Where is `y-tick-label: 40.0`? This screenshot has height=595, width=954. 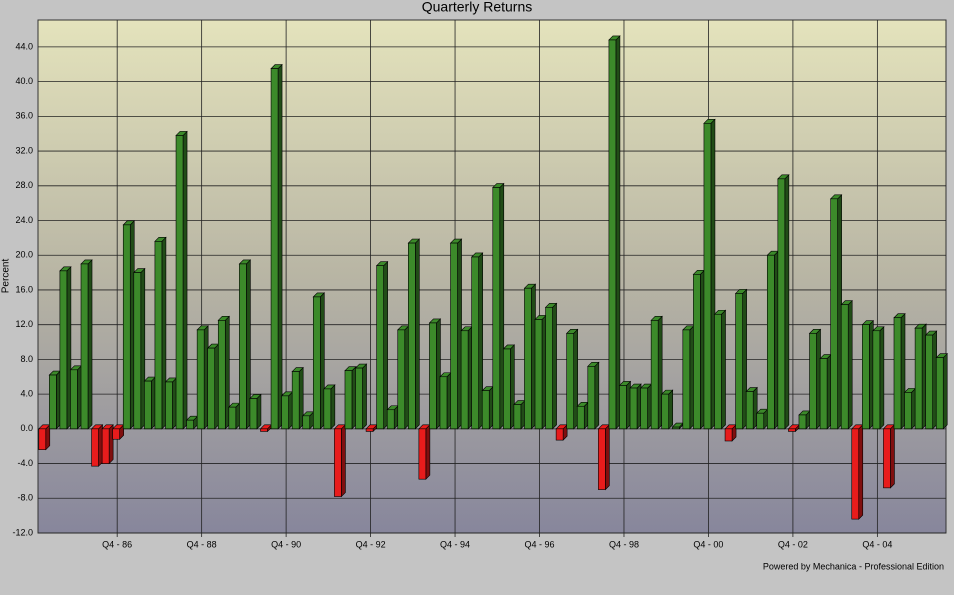
y-tick-label: 40.0 is located at coordinates (24, 81).